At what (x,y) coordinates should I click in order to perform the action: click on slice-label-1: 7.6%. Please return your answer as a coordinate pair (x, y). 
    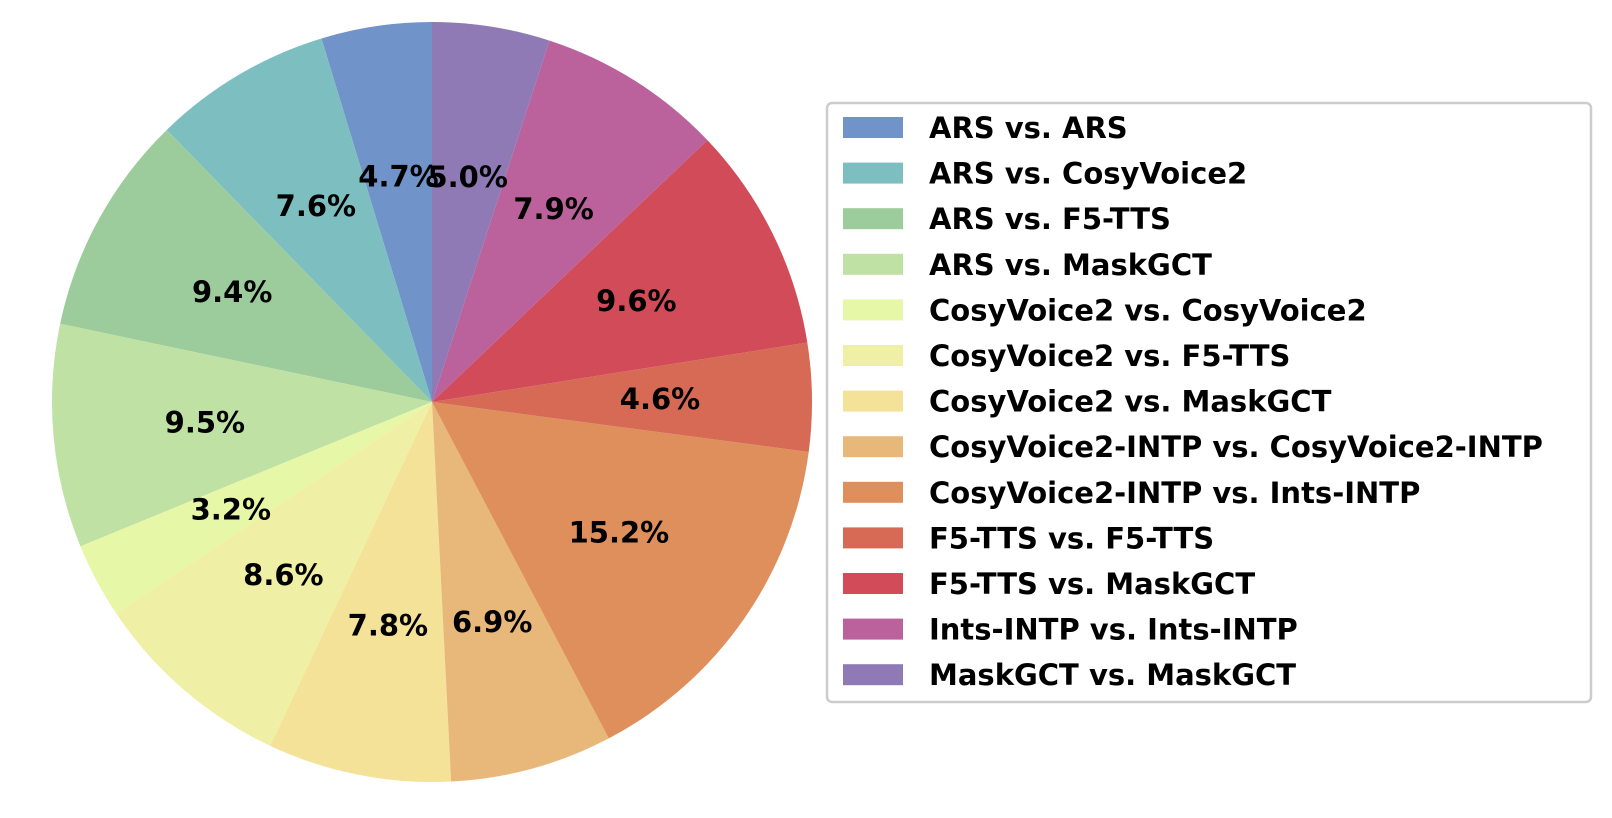
    Looking at the image, I should click on (316, 206).